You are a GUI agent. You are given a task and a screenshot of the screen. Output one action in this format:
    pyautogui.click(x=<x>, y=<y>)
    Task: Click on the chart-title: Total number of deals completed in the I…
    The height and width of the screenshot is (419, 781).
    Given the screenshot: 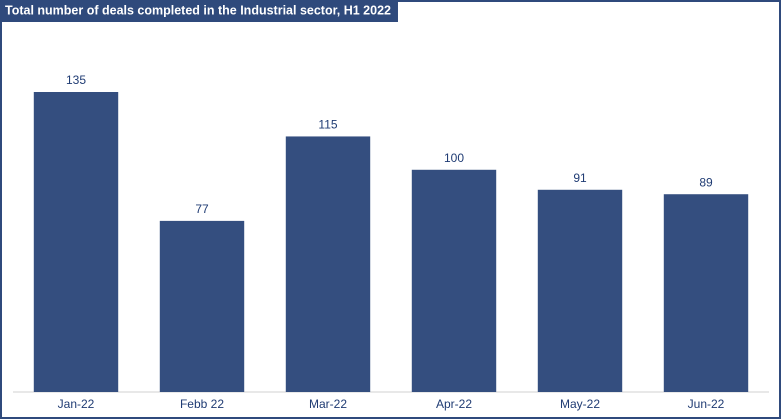 What is the action you would take?
    pyautogui.click(x=198, y=10)
    